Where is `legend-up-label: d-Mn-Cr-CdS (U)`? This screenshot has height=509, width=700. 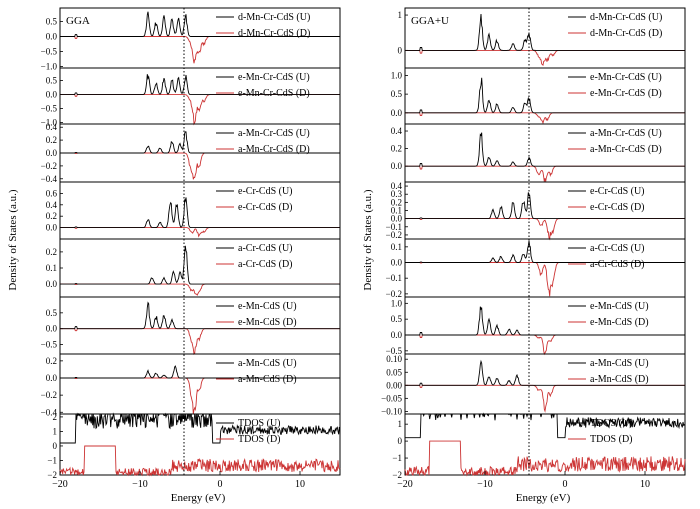
legend-up-label: d-Mn-Cr-CdS (U) is located at coordinates (626, 17).